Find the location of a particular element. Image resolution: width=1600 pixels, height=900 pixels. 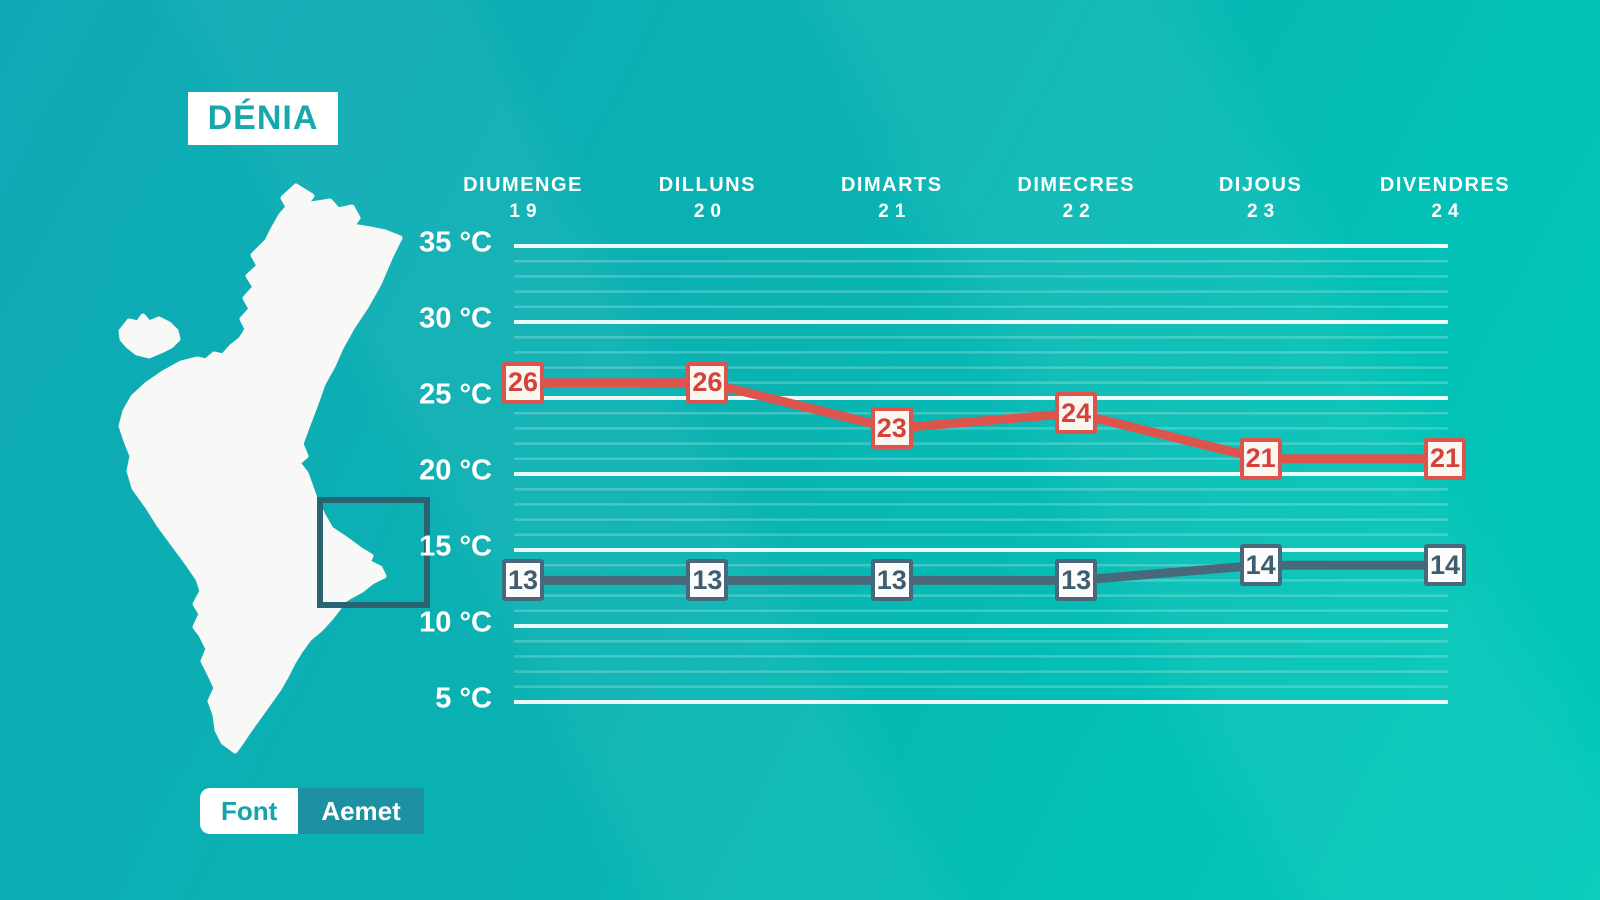

min-temperature-line is located at coordinates (984, 572).